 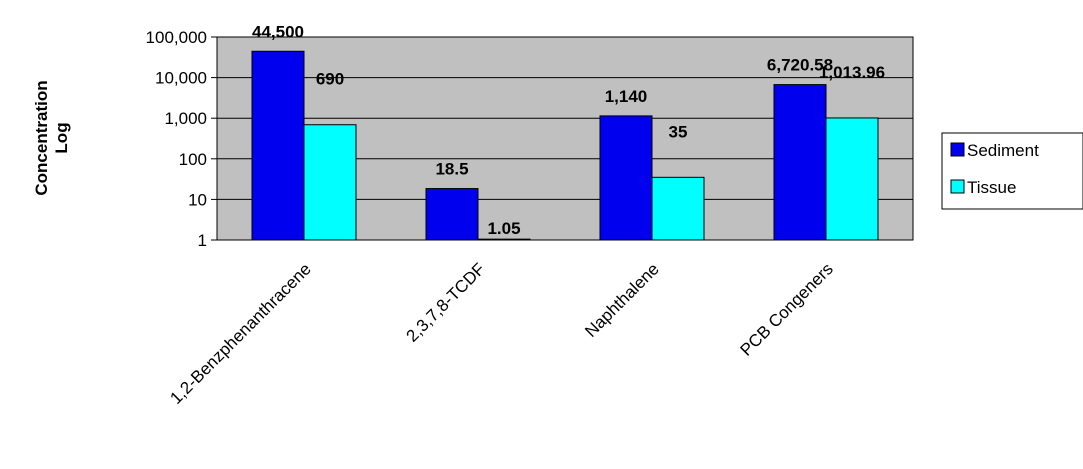 What do you see at coordinates (852, 72) in the screenshot?
I see `data-label-tissue: 1,013.96` at bounding box center [852, 72].